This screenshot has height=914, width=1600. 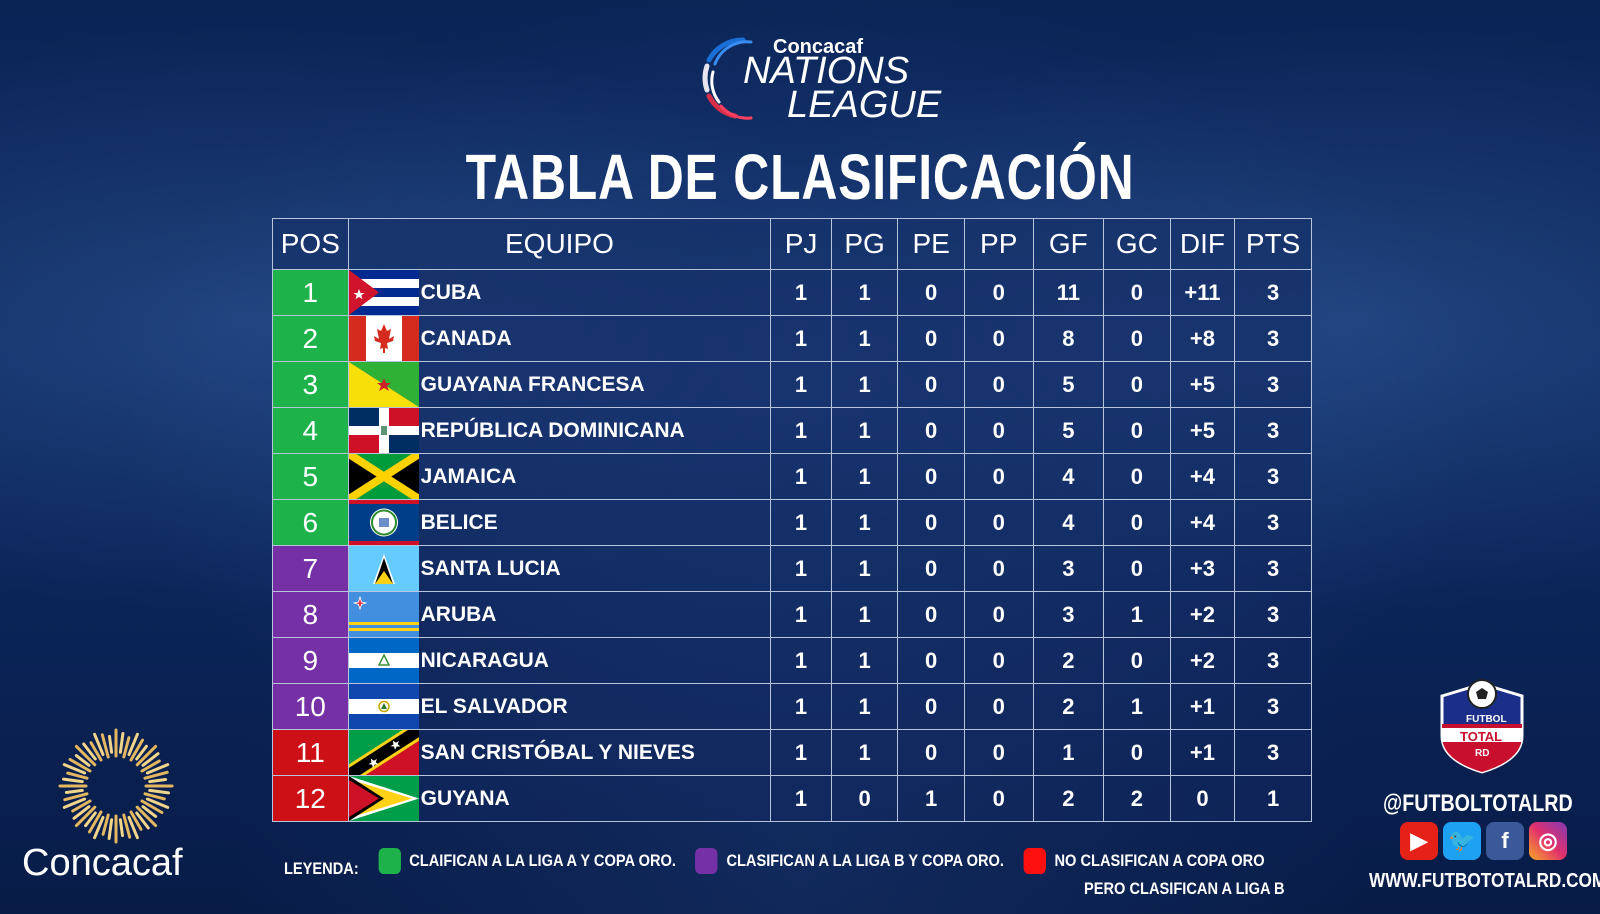 I want to click on header-gf: GF, so click(x=1068, y=244).